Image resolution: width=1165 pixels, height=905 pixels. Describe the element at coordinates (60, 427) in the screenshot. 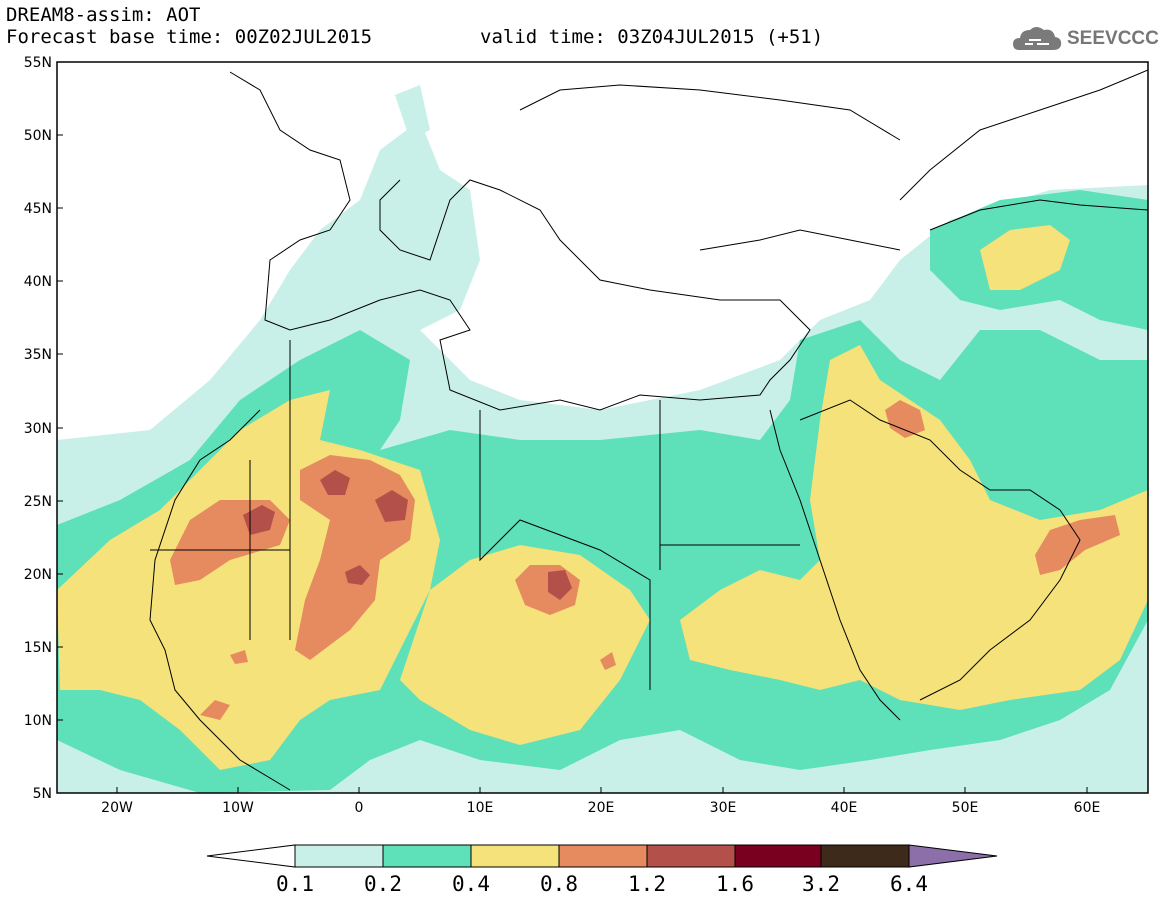

I see `lat-axis` at that location.